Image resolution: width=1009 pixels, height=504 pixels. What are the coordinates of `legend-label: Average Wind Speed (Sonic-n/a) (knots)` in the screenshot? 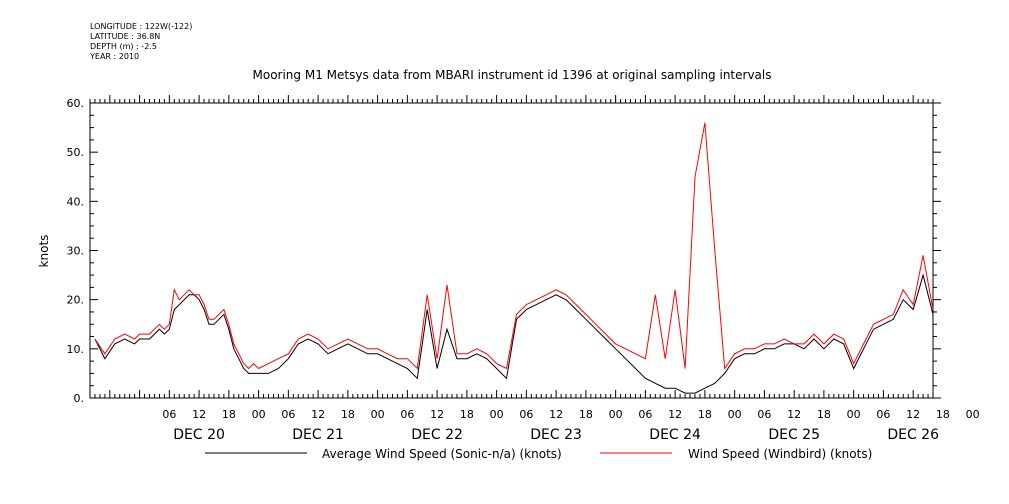 It's located at (442, 454).